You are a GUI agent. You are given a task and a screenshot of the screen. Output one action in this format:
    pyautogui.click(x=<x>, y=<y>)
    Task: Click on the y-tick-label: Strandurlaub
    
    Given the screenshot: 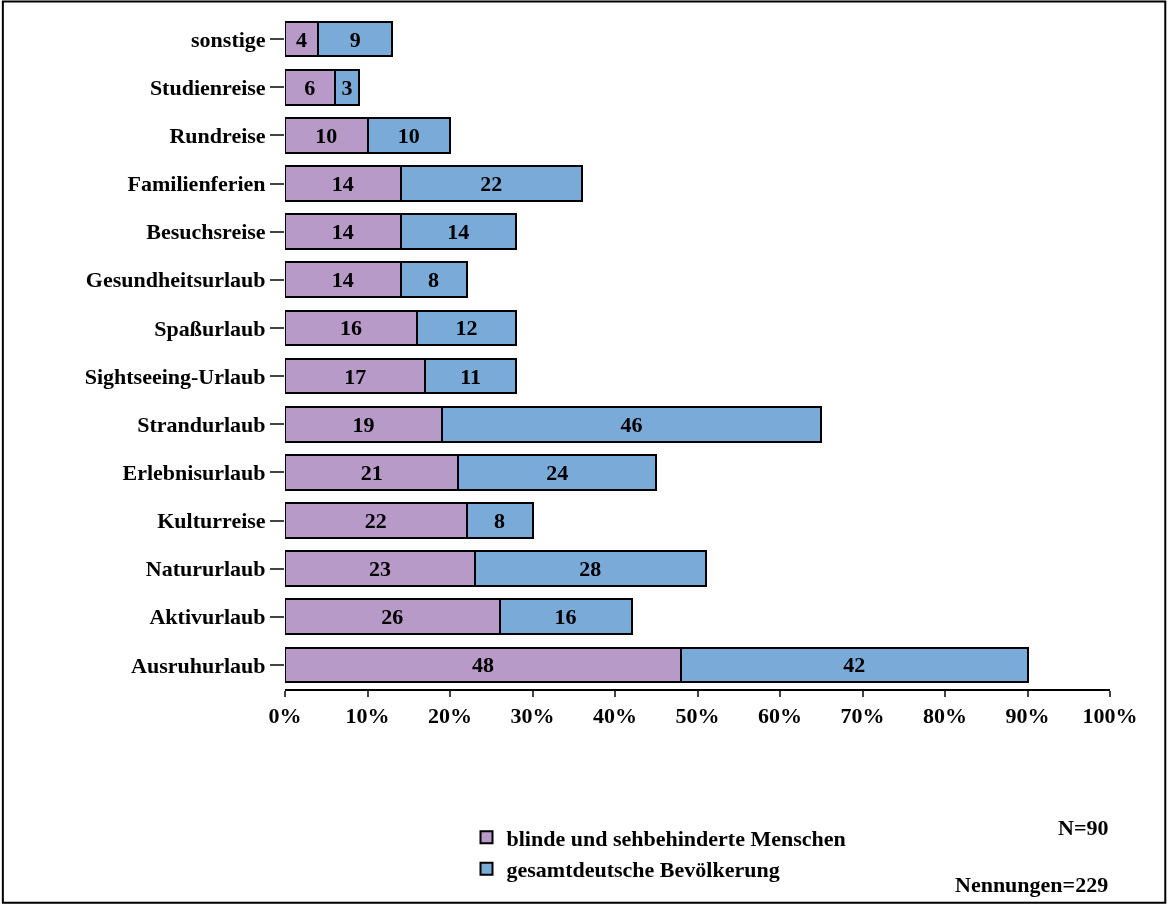 What is the action you would take?
    pyautogui.click(x=201, y=424)
    